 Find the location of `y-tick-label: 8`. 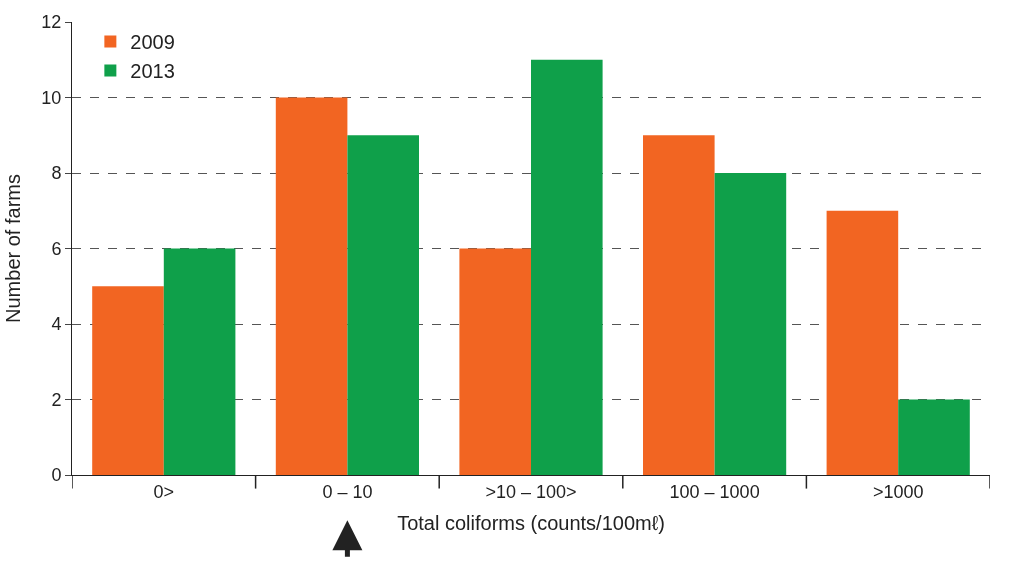

y-tick-label: 8 is located at coordinates (56, 173).